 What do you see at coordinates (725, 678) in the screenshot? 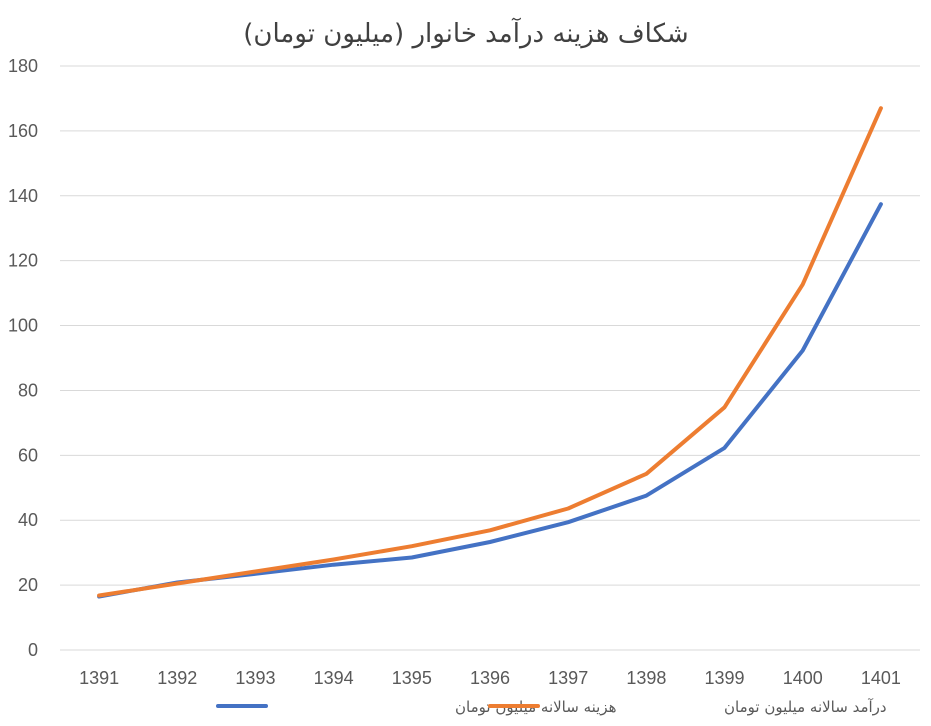
I see `x-tick-label: 1399` at bounding box center [725, 678].